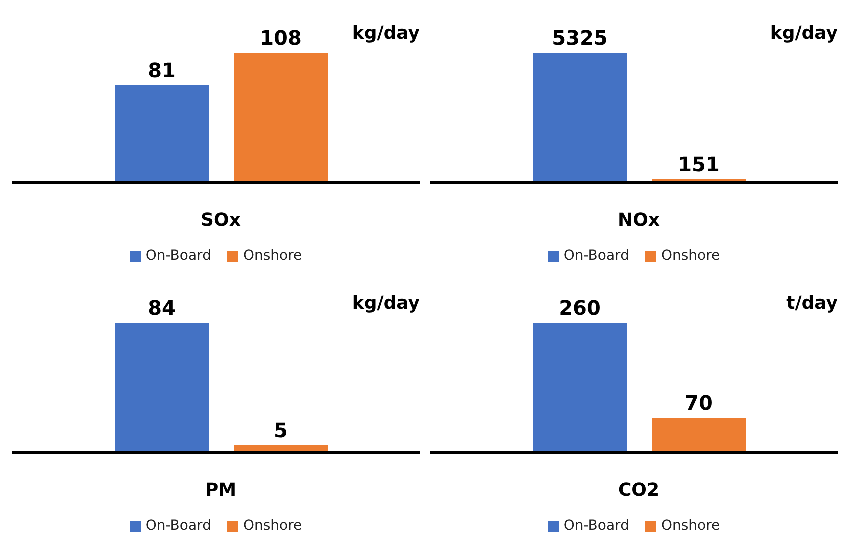  Describe the element at coordinates (162, 308) in the screenshot. I see `data-label: 84` at that location.